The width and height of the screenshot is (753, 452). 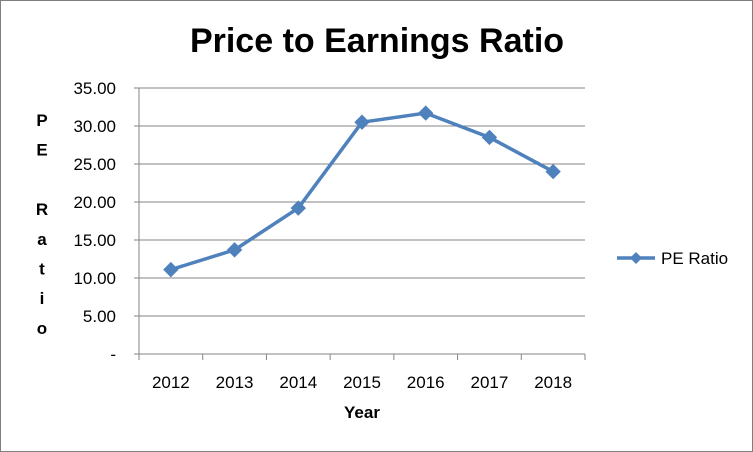 I want to click on y-tick-label: 20.00, so click(x=94, y=202).